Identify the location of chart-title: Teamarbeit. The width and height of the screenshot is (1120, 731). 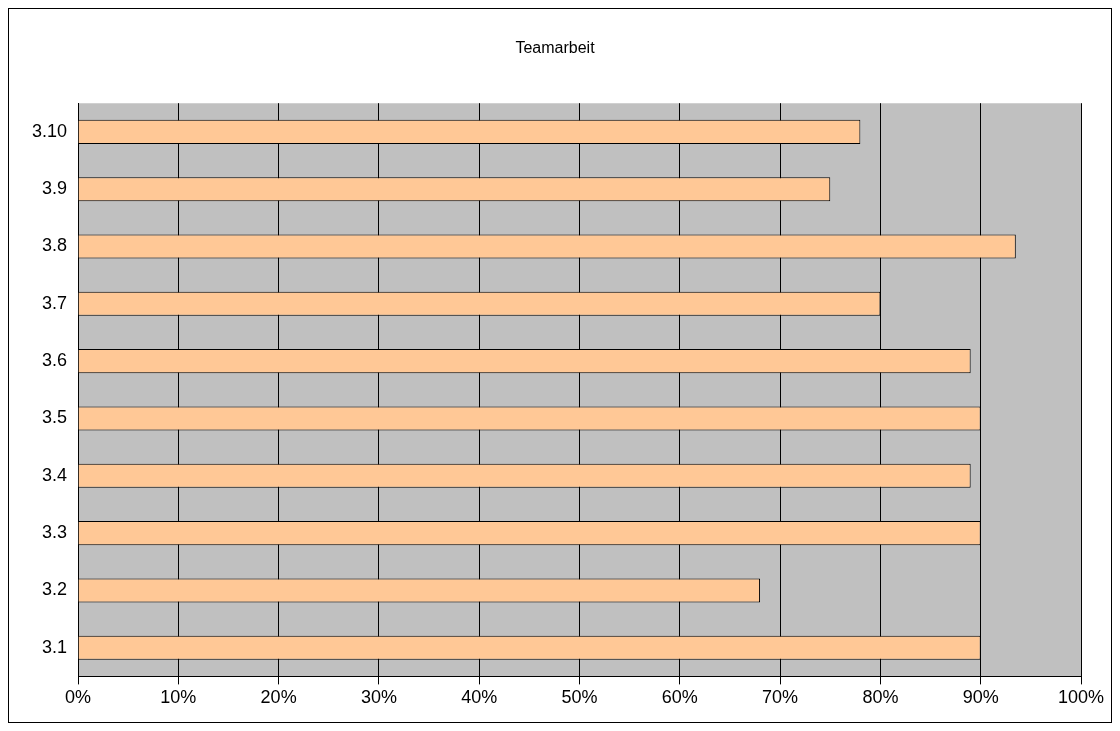
(555, 48).